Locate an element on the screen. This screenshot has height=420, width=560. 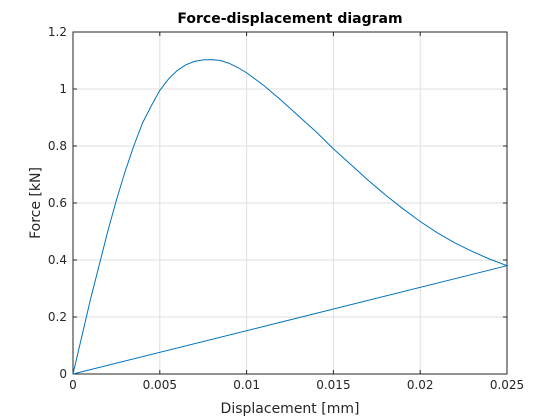
x-tick-label: 0.01 is located at coordinates (246, 385).